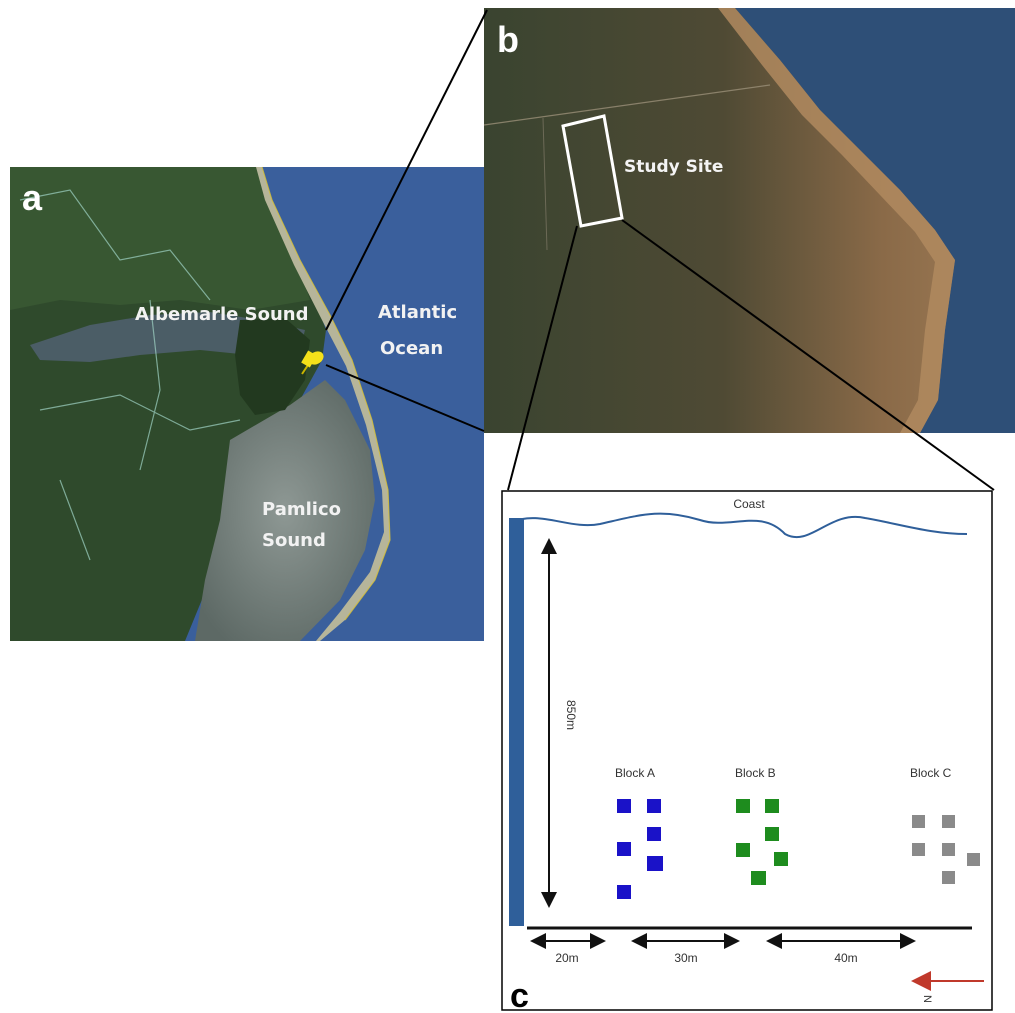 The width and height of the screenshot is (1015, 1013). I want to click on ocean-label-line2: Ocean, so click(411, 348).